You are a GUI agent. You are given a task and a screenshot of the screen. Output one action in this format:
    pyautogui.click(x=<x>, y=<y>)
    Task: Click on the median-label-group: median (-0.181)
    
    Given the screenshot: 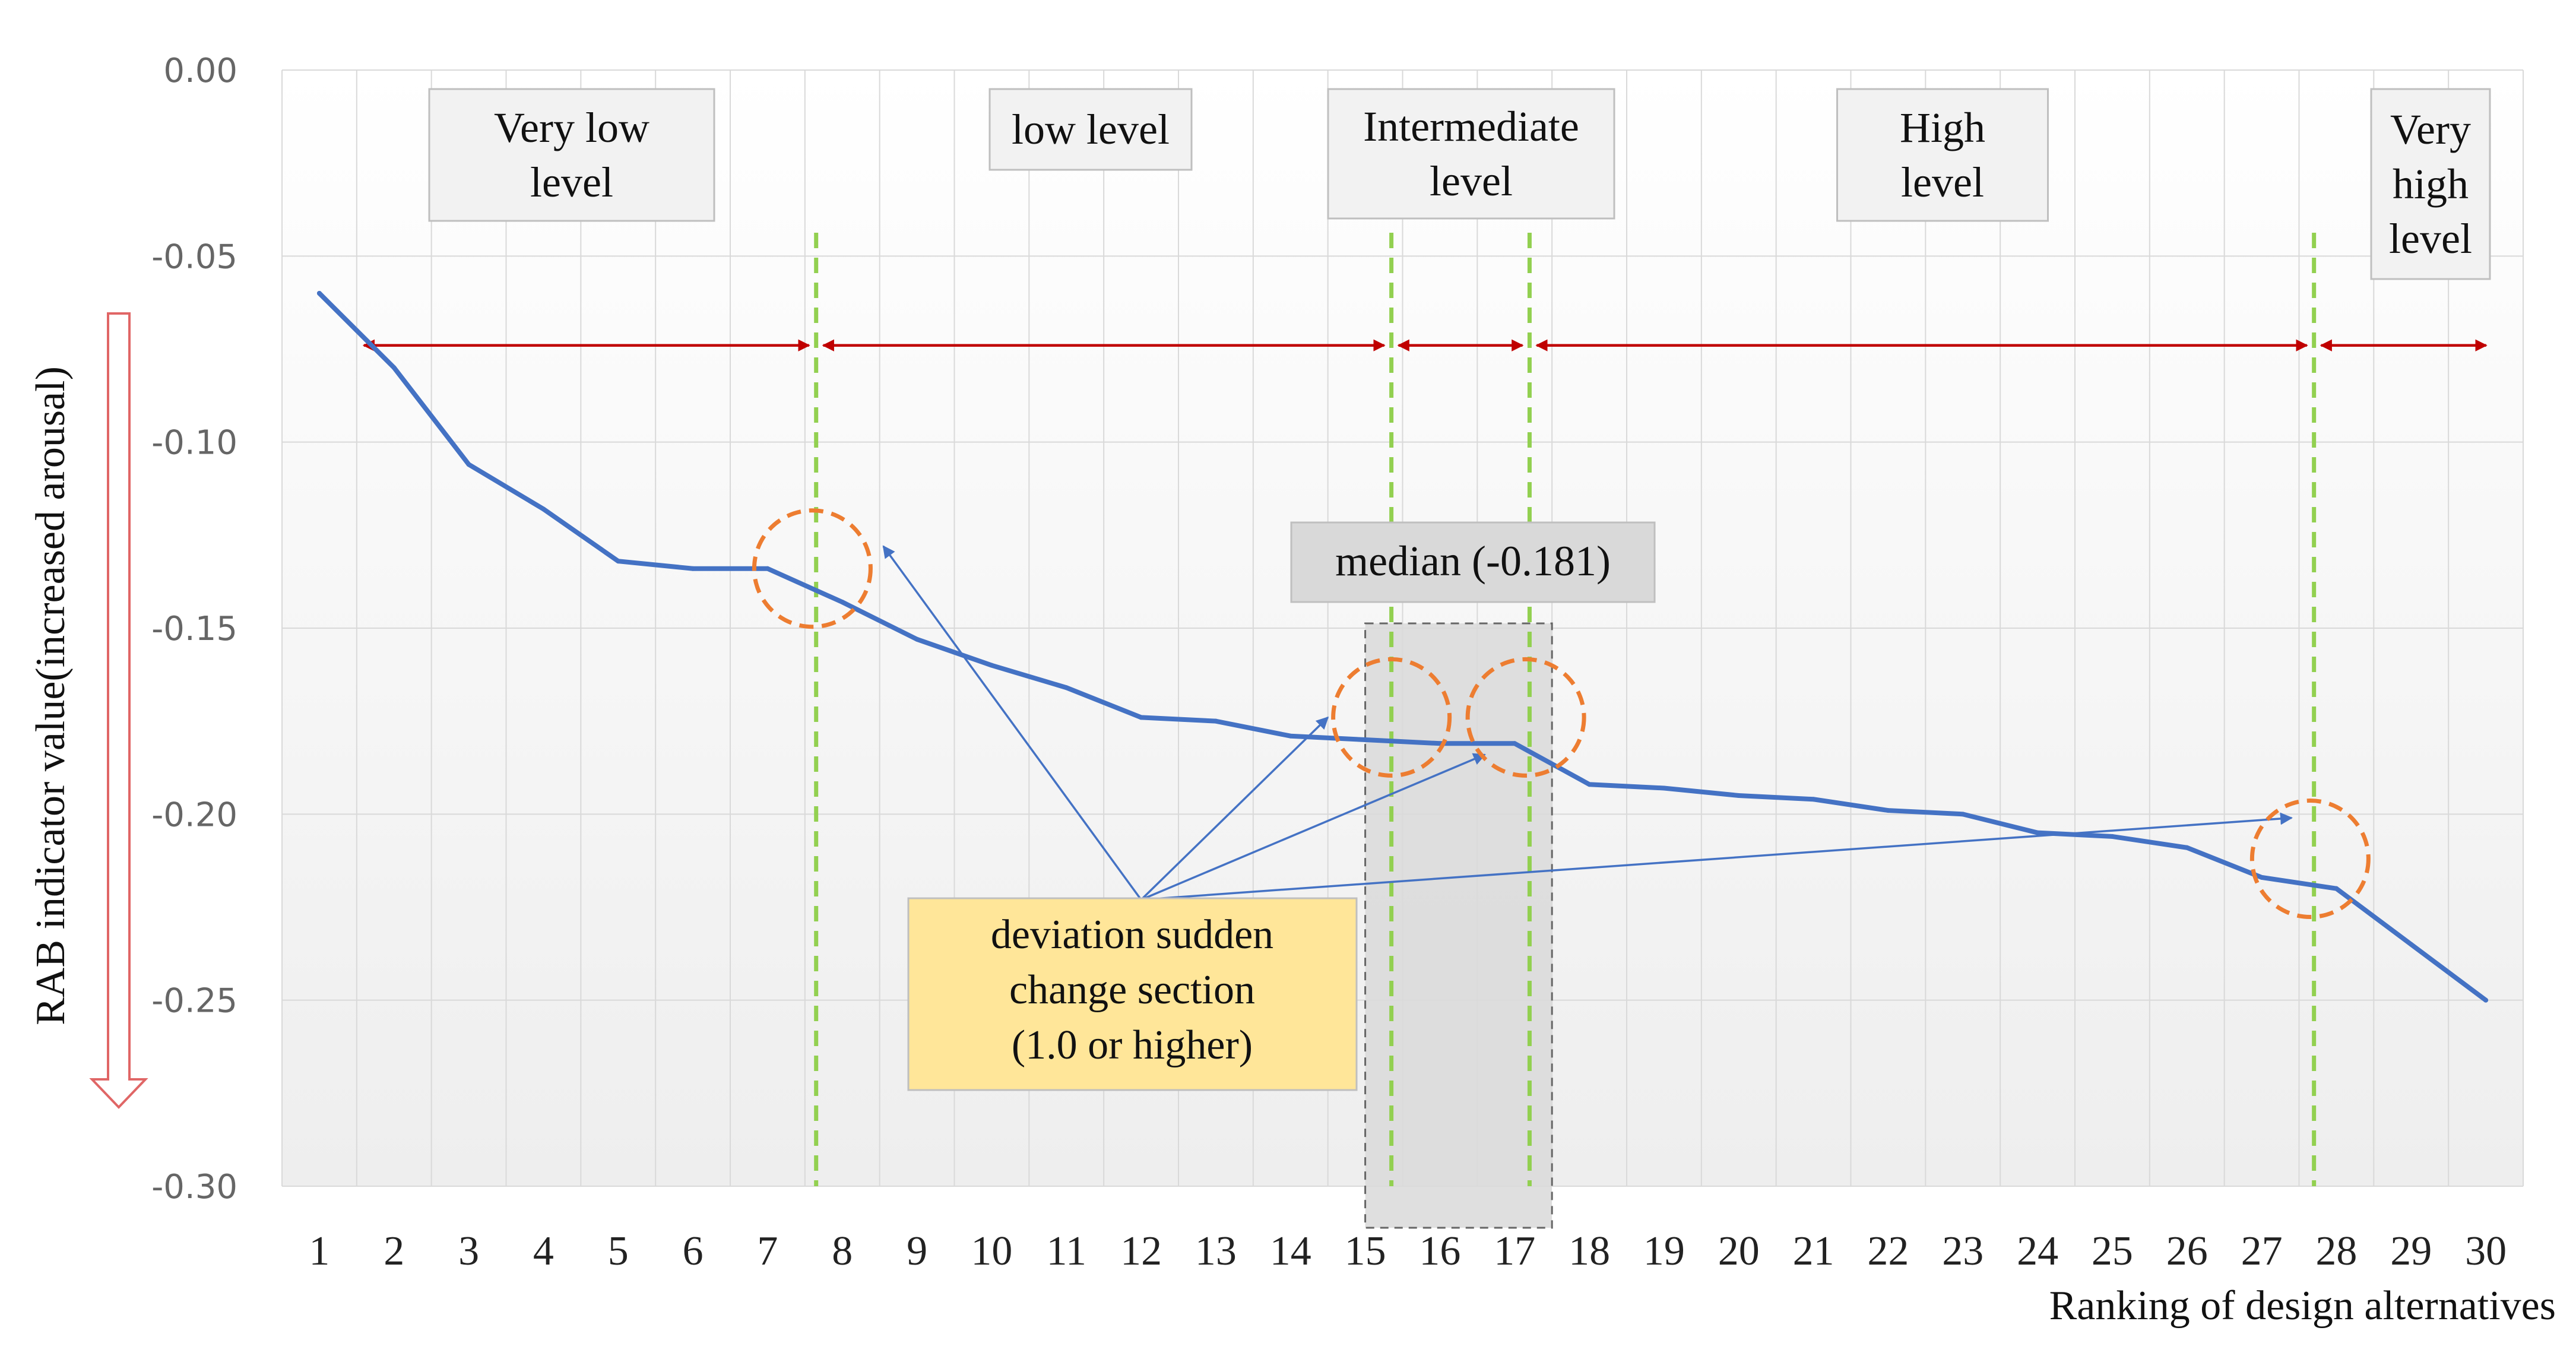 What is the action you would take?
    pyautogui.click(x=1473, y=562)
    